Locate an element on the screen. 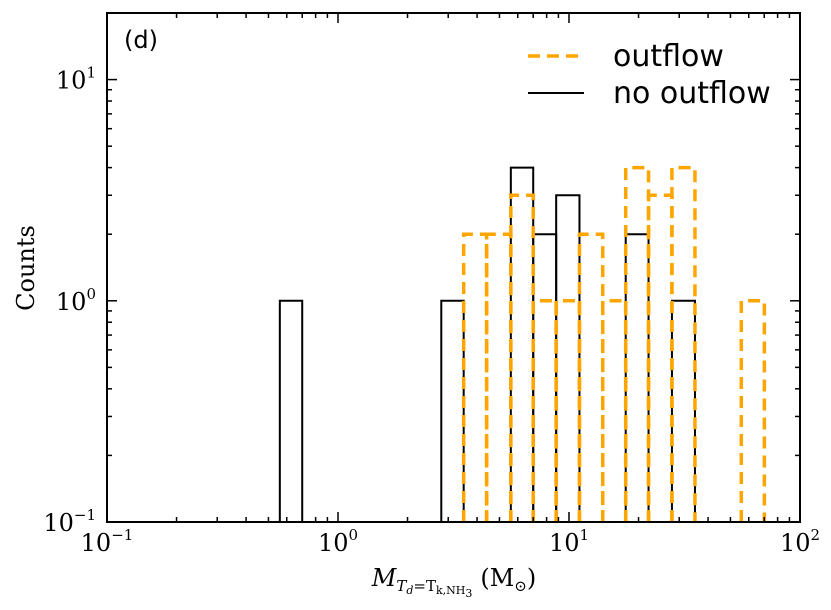 Image resolution: width=831 pixels, height=610 pixels. y-tick-label: 10⁻¹ is located at coordinates (69, 521).